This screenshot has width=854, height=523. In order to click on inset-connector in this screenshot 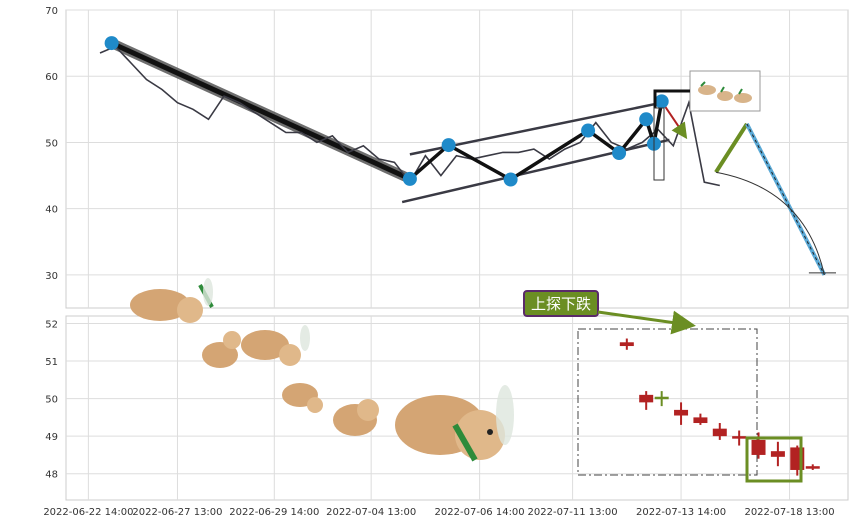, I will do `click(671, 98)`.